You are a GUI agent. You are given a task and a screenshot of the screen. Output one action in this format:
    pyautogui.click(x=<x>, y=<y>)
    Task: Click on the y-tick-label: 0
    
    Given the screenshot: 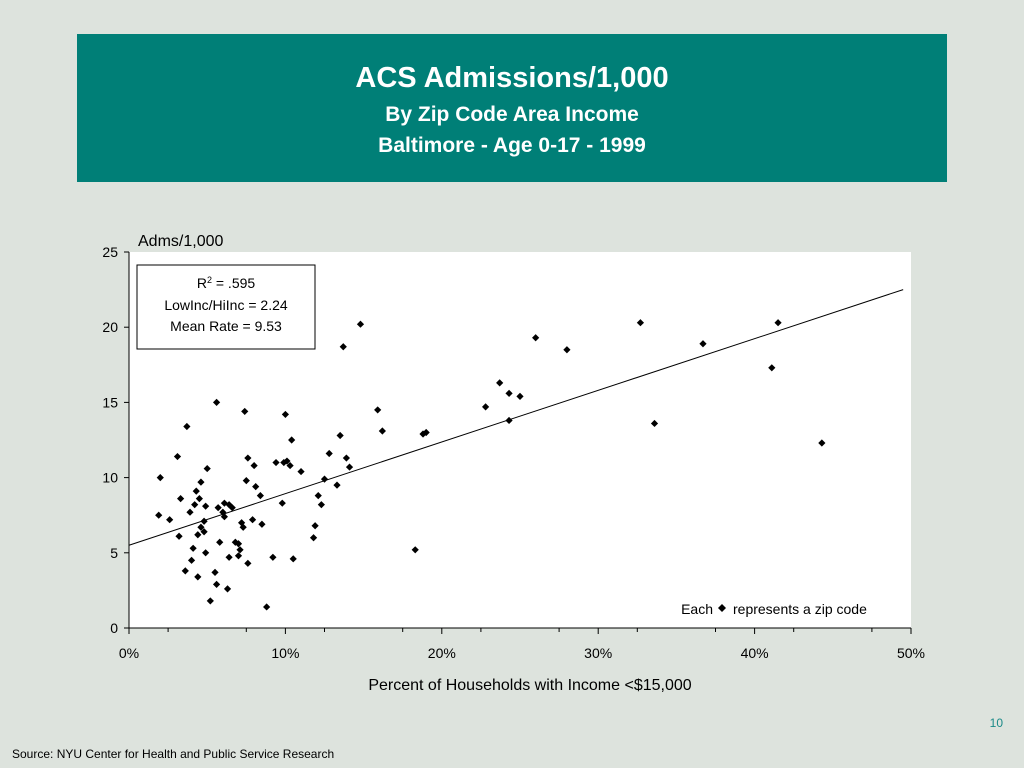 What is the action you would take?
    pyautogui.click(x=114, y=628)
    